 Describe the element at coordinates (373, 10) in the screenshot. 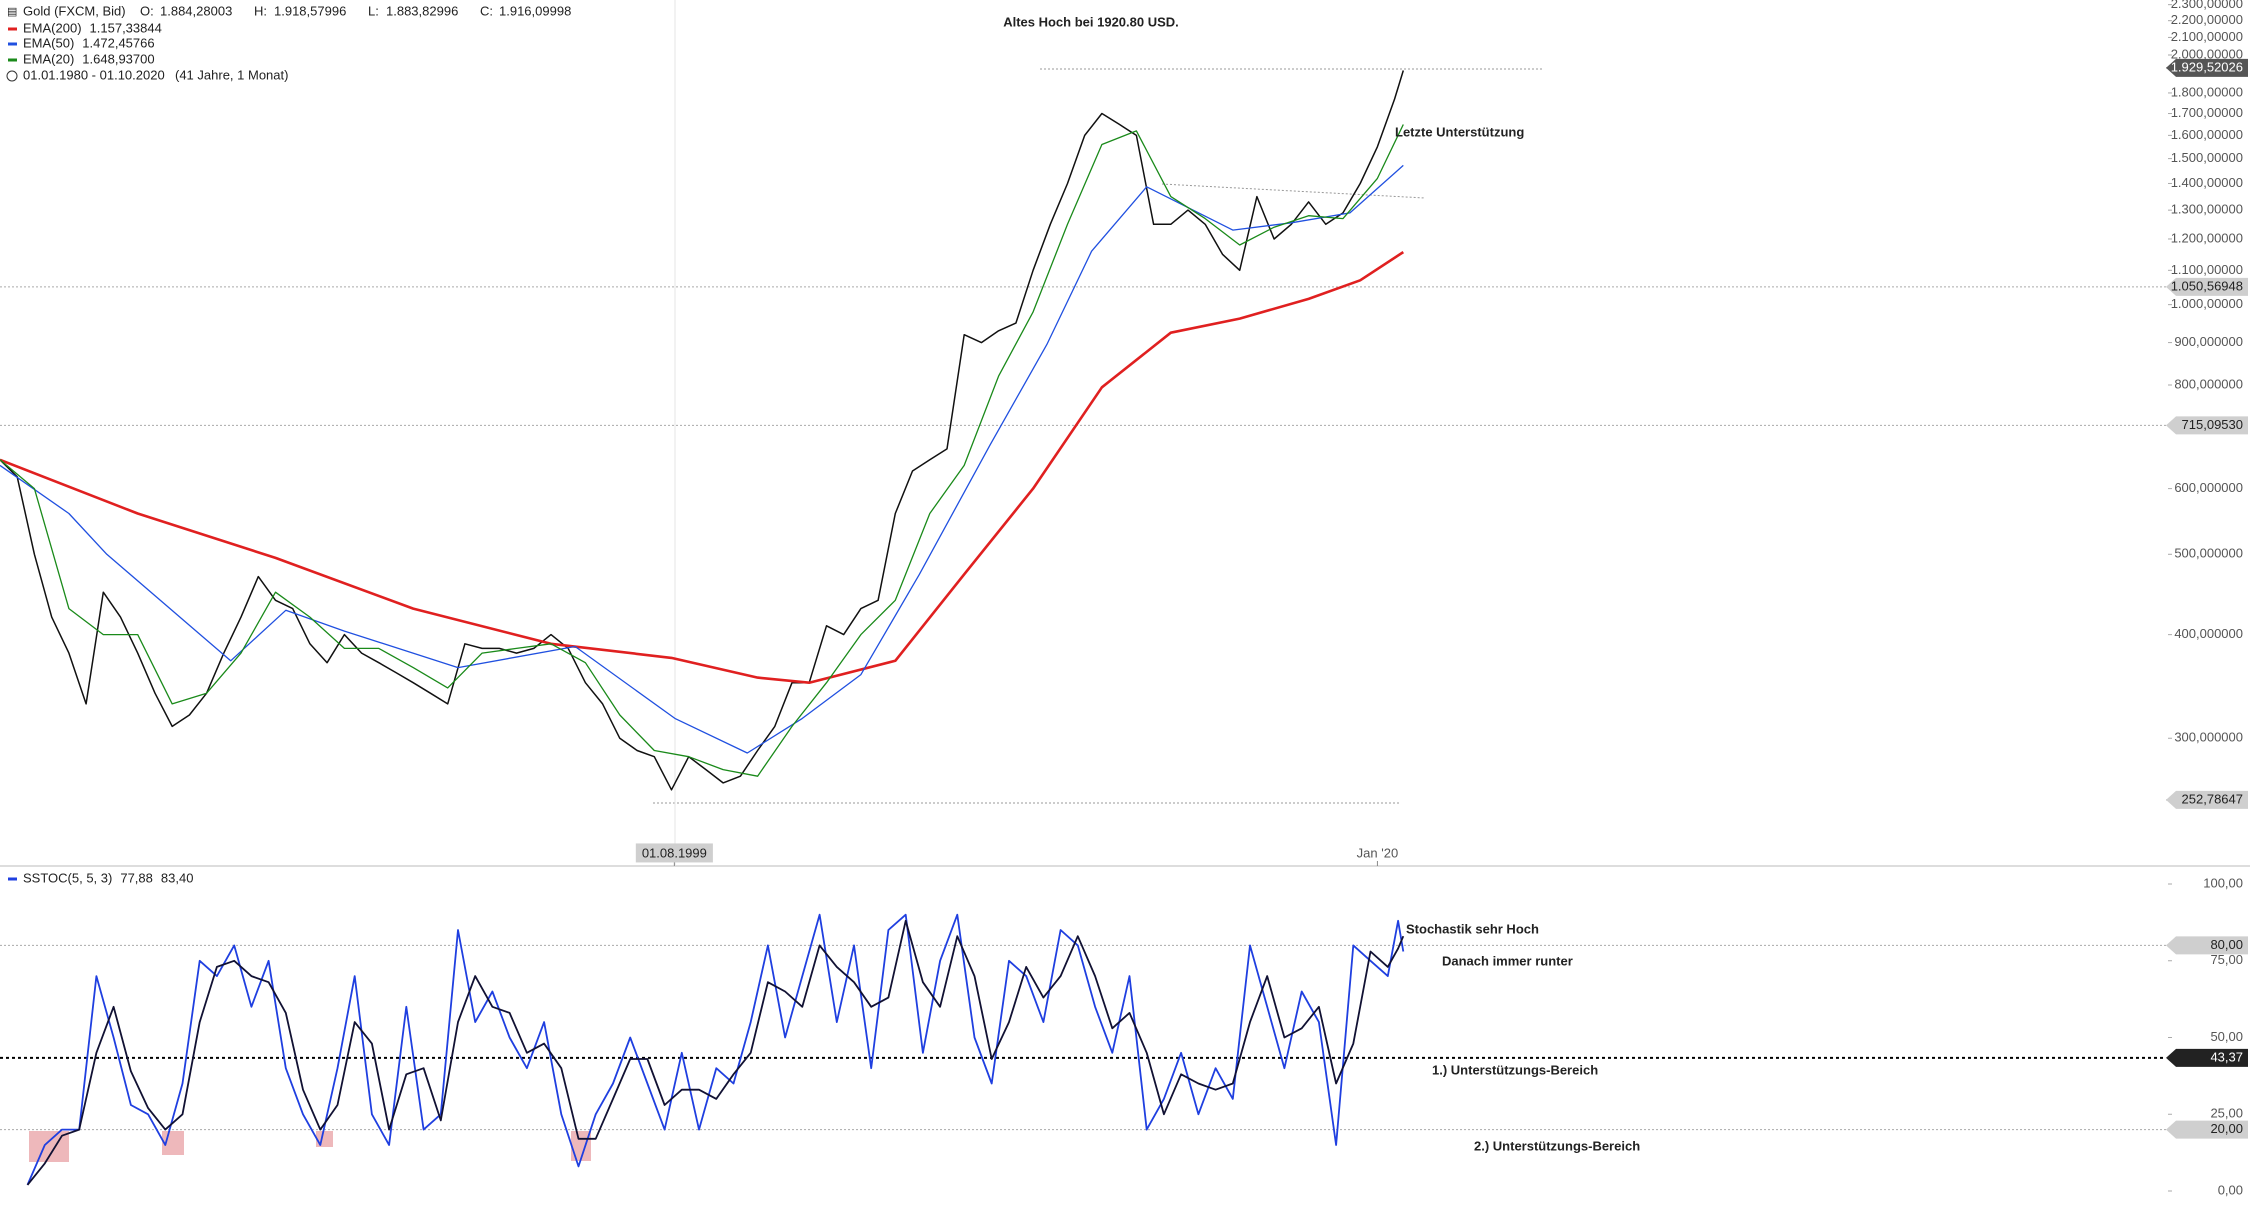

I see `ohlc-label: L:` at that location.